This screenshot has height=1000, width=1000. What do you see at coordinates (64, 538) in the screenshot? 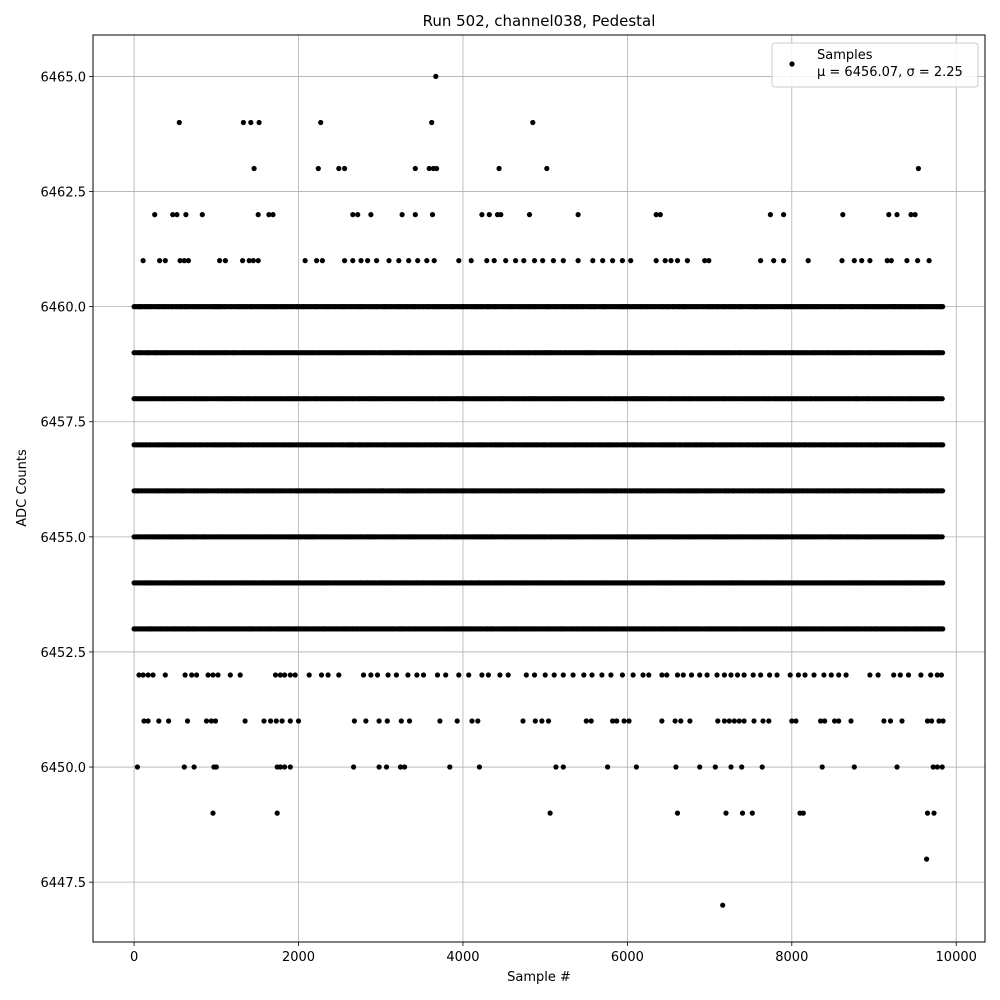
I see `y-tick-label: 6455.0` at bounding box center [64, 538].